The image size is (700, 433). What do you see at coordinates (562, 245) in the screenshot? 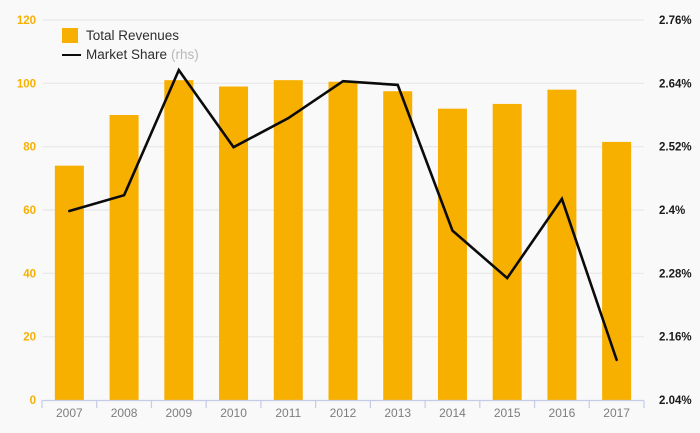
I see `bar-2016` at bounding box center [562, 245].